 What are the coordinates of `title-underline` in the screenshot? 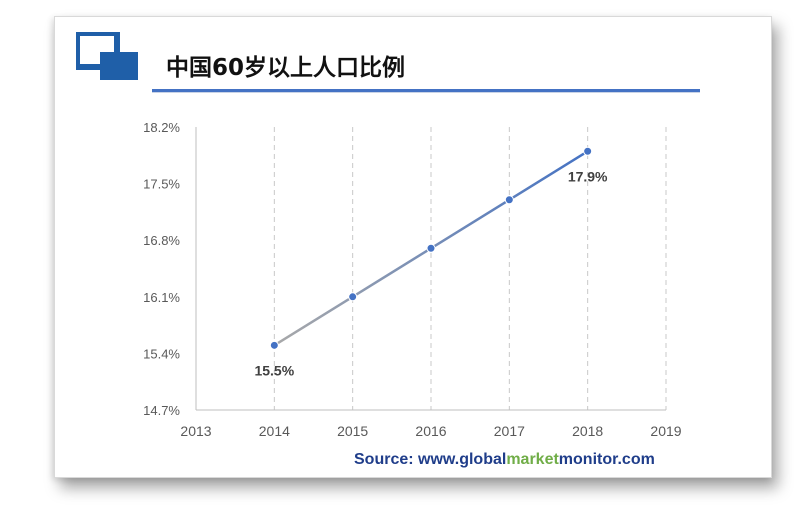 It's located at (426, 90).